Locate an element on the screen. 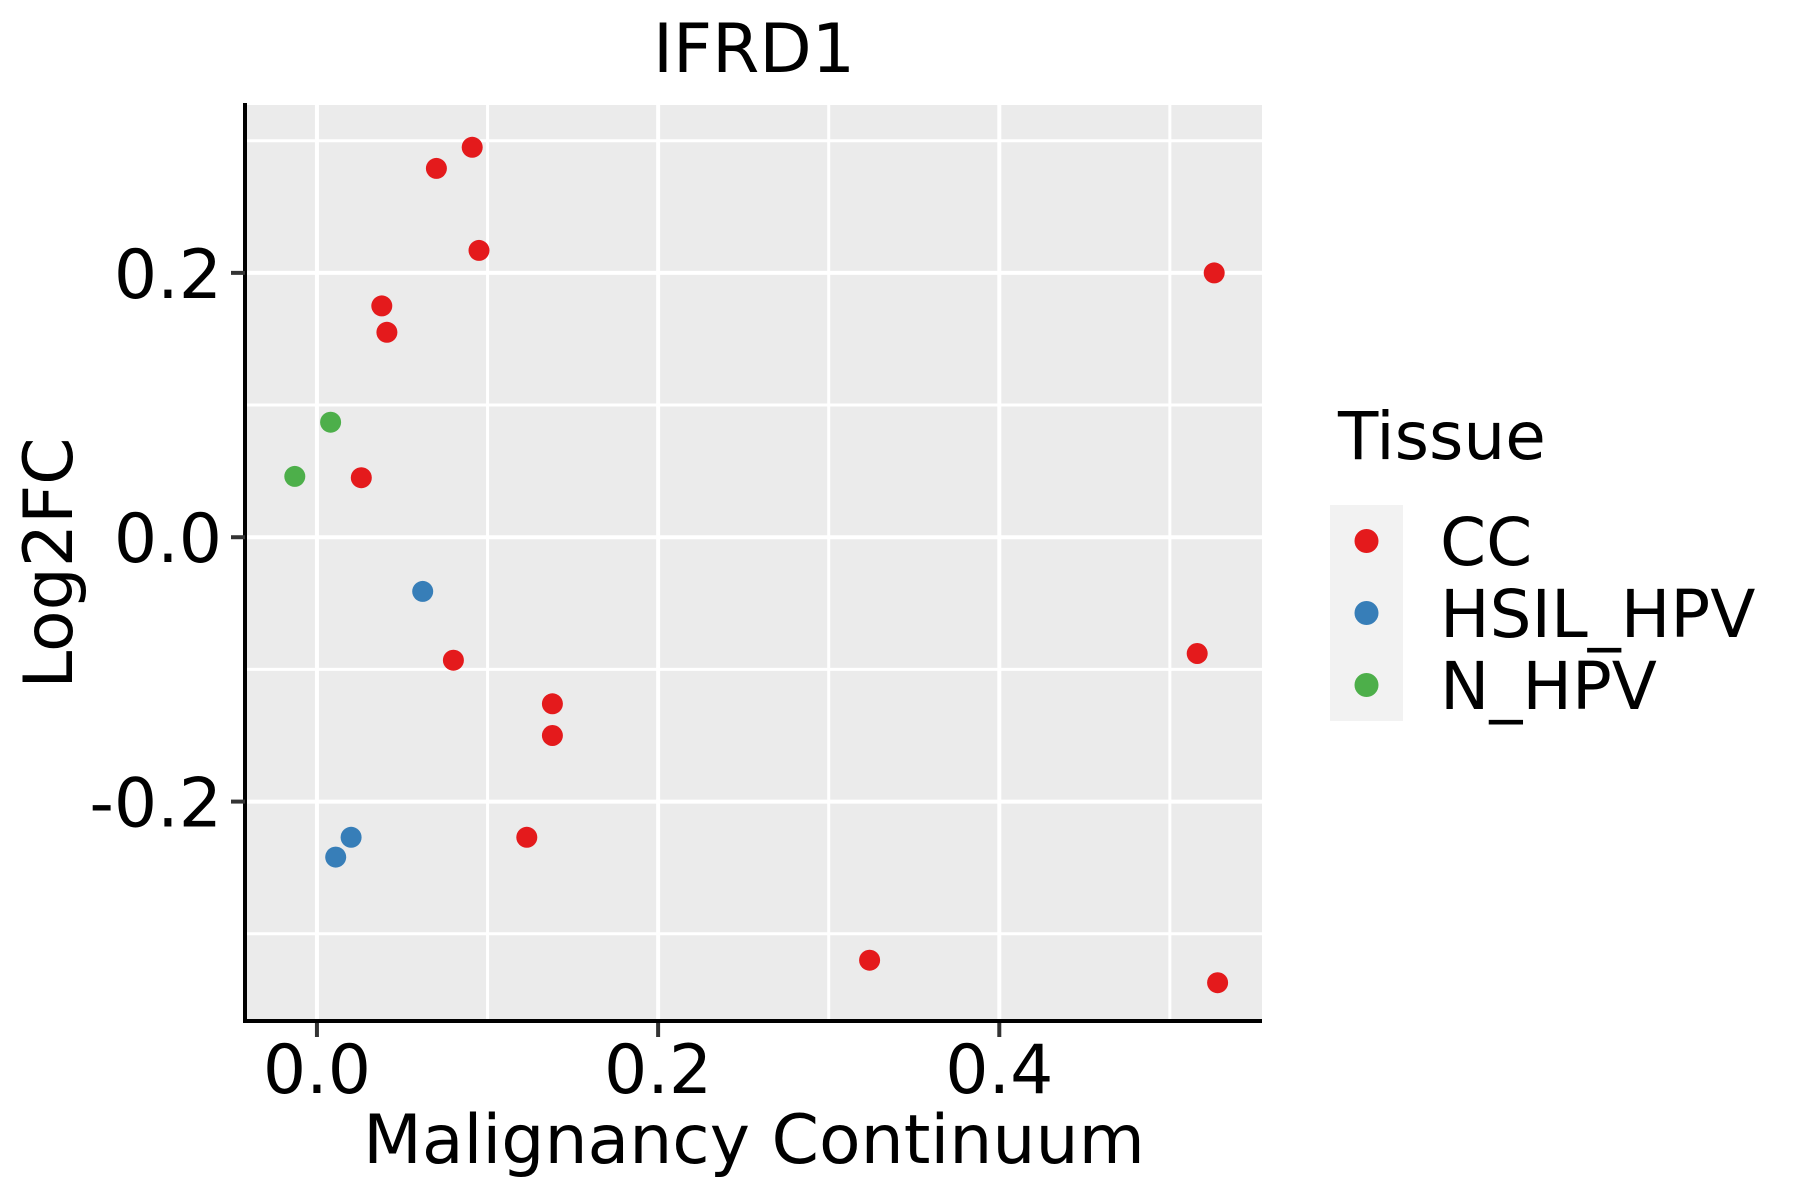 Image resolution: width=1800 pixels, height=1200 pixels. x-tick-label: 0.4 is located at coordinates (999, 1070).